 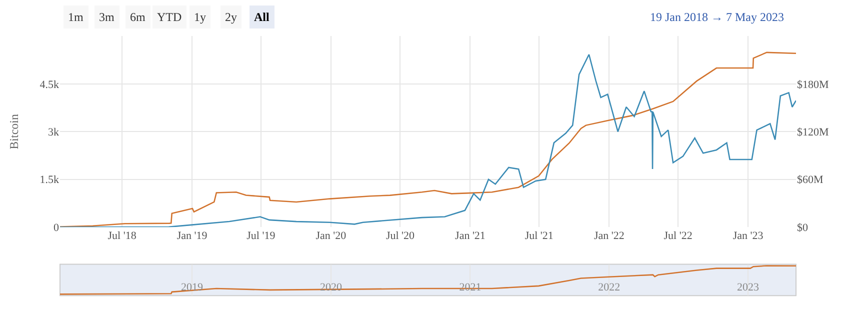 What do you see at coordinates (609, 236) in the screenshot?
I see `x-tick-label: Jan '22` at bounding box center [609, 236].